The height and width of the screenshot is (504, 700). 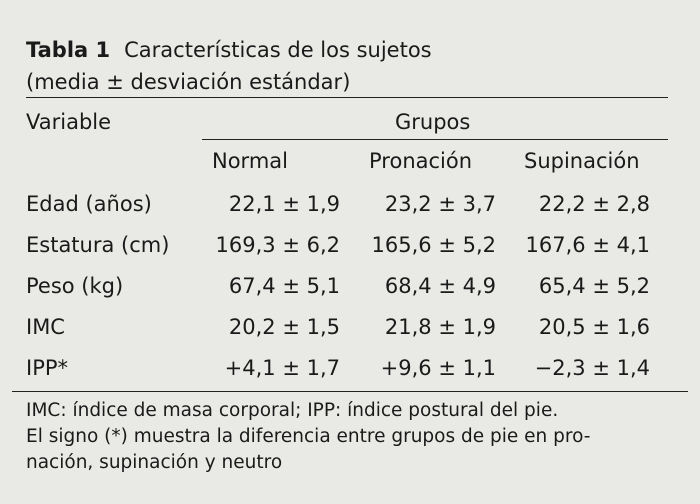 I want to click on header-groups: Grupos, so click(x=433, y=122).